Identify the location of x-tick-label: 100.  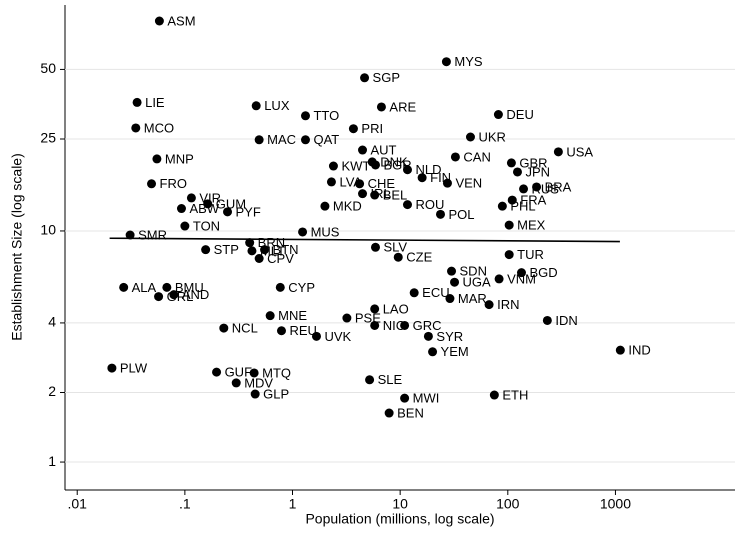
(508, 504).